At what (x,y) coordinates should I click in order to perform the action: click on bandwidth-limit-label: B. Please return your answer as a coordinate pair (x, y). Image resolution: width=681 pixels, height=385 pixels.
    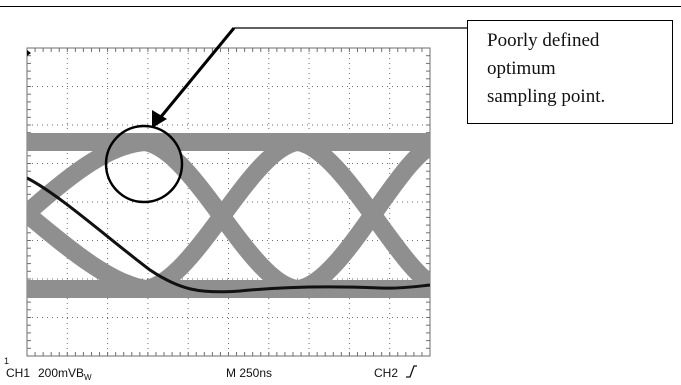
    Looking at the image, I should click on (80, 373).